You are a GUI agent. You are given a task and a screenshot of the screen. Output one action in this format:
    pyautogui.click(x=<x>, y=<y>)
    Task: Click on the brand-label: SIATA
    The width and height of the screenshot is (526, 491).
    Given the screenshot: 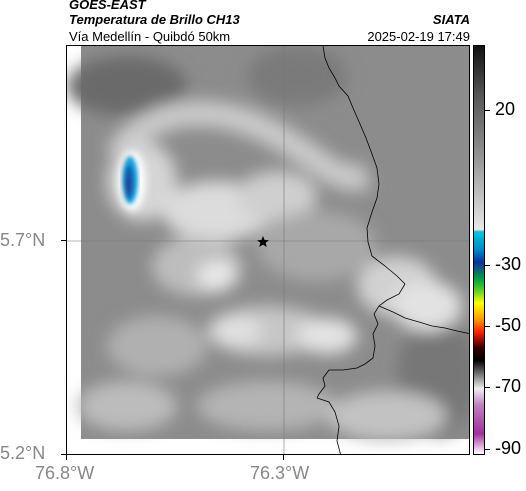 What is the action you would take?
    pyautogui.click(x=451, y=19)
    